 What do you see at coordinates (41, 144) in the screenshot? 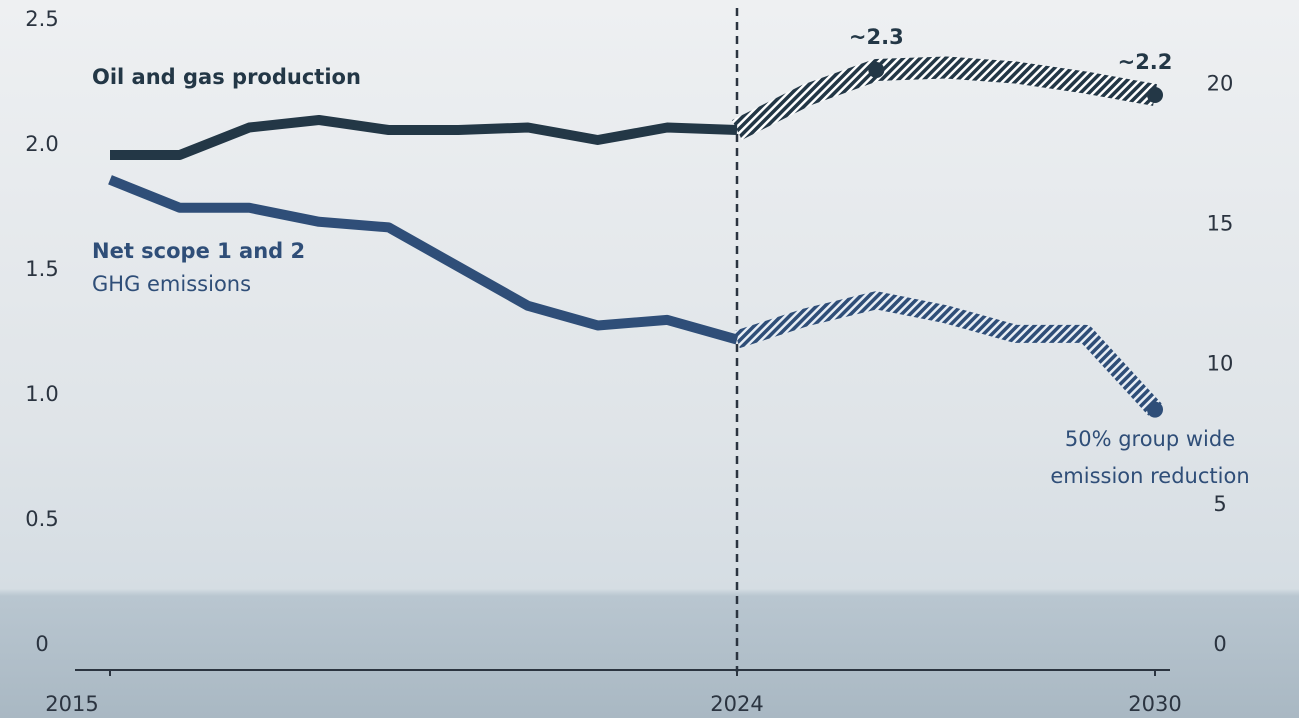
I see `y-tick-label: 2.0` at bounding box center [41, 144].